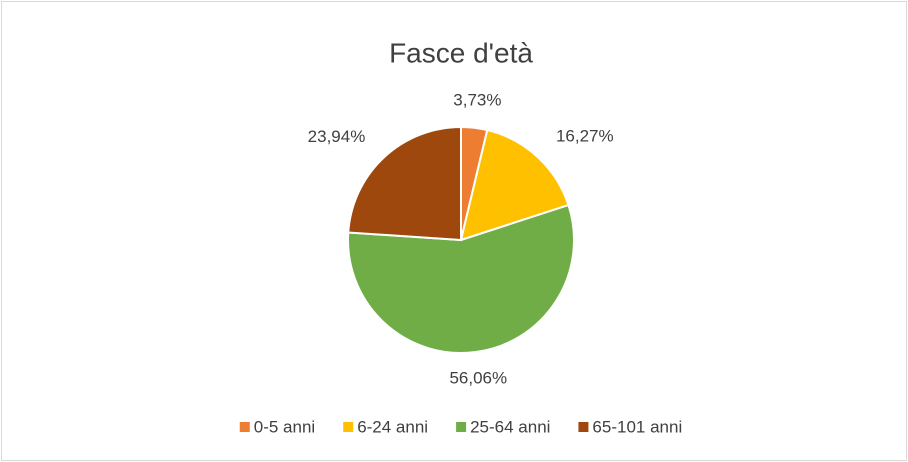 The image size is (908, 462). What do you see at coordinates (337, 136) in the screenshot?
I see `data-label: 23,94%` at bounding box center [337, 136].